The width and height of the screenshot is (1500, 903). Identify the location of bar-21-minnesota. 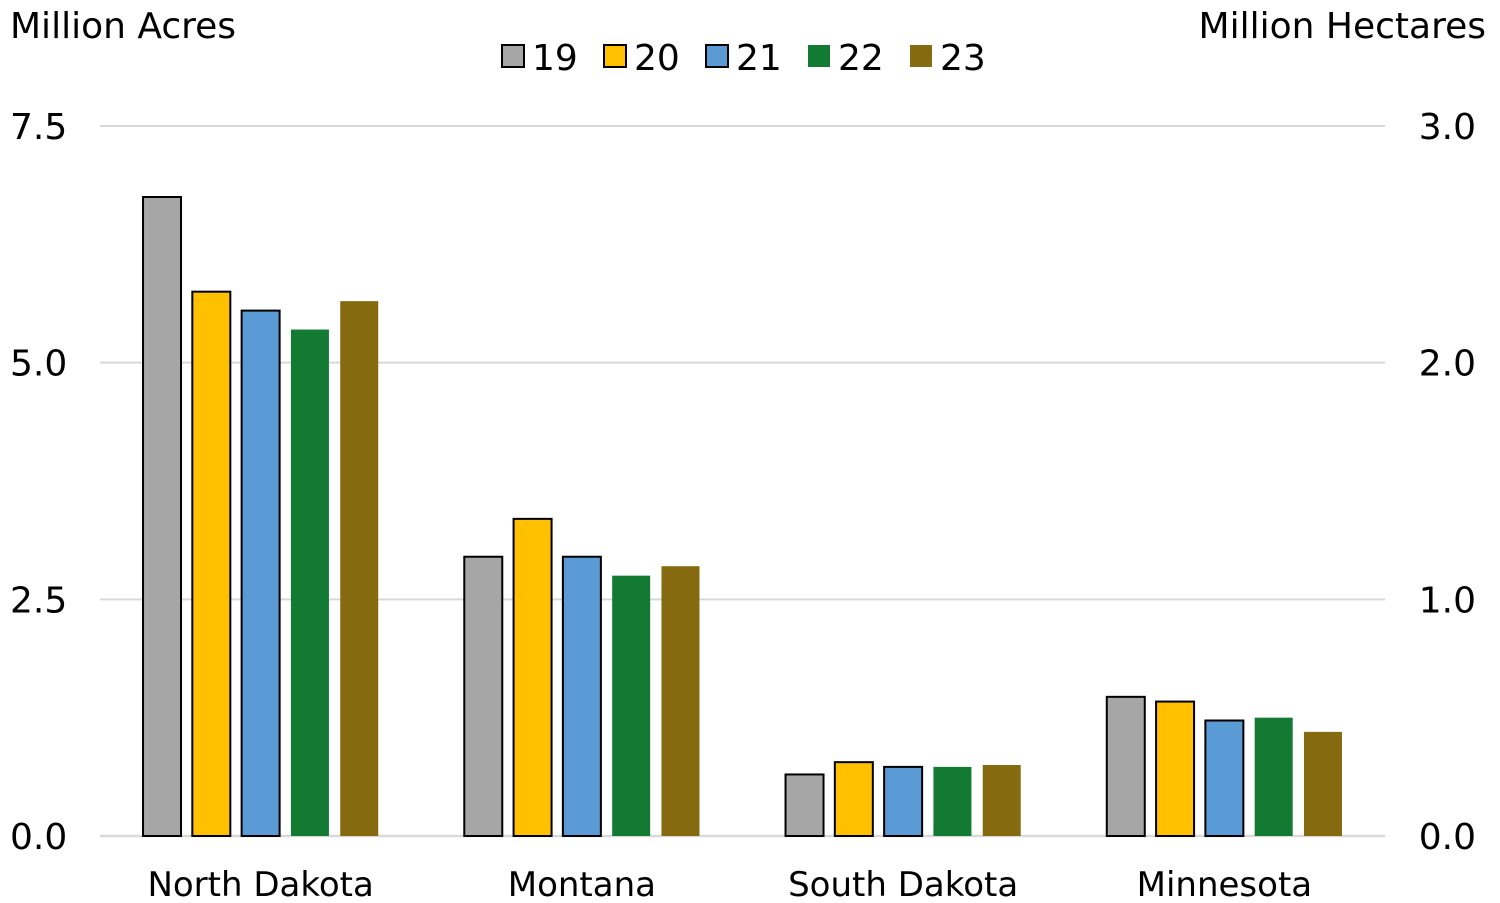
(1224, 778).